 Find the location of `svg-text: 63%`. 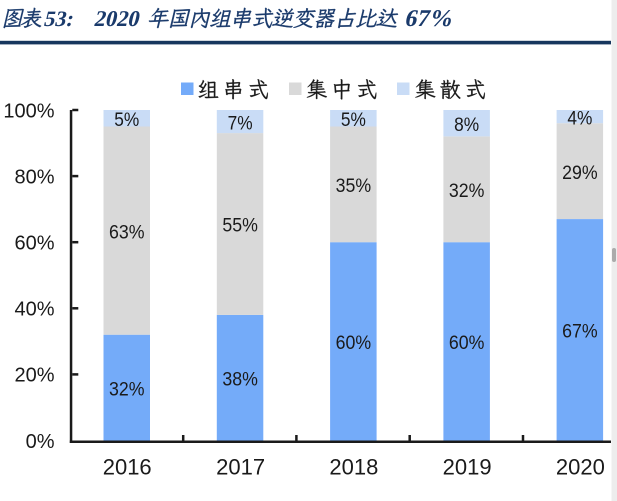

svg-text: 63% is located at coordinates (127, 232).